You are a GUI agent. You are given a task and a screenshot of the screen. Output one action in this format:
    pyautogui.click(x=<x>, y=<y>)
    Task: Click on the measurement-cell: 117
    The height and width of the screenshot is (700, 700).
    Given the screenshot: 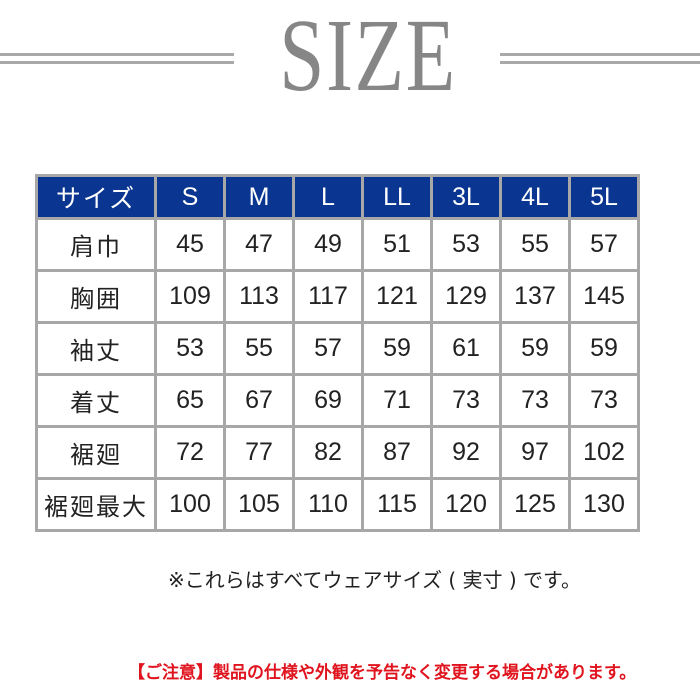 What is the action you would take?
    pyautogui.click(x=328, y=296)
    